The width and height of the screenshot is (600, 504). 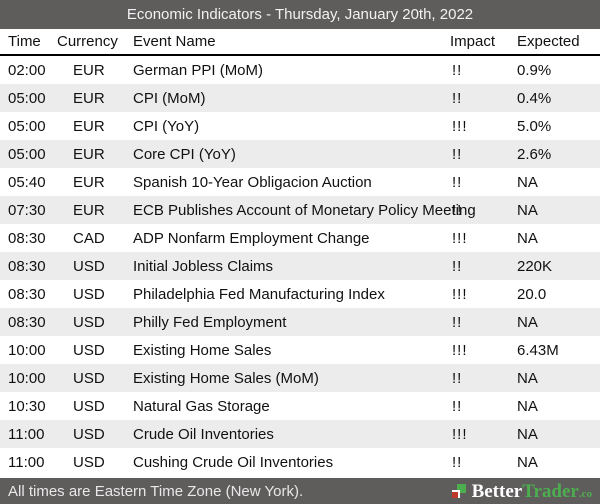 What do you see at coordinates (27, 182) in the screenshot?
I see `cell-time: 05:40` at bounding box center [27, 182].